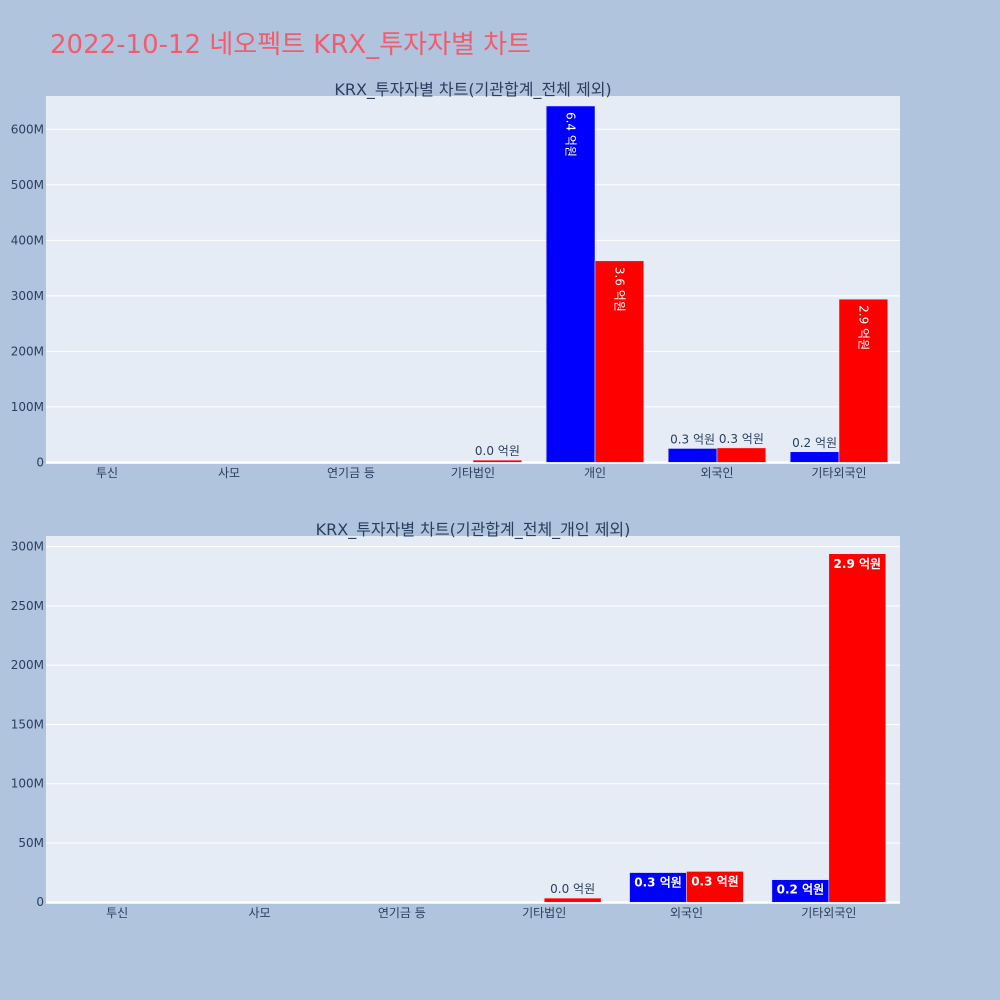  What do you see at coordinates (27, 185) in the screenshot?
I see `y-tick-label: 500M` at bounding box center [27, 185].